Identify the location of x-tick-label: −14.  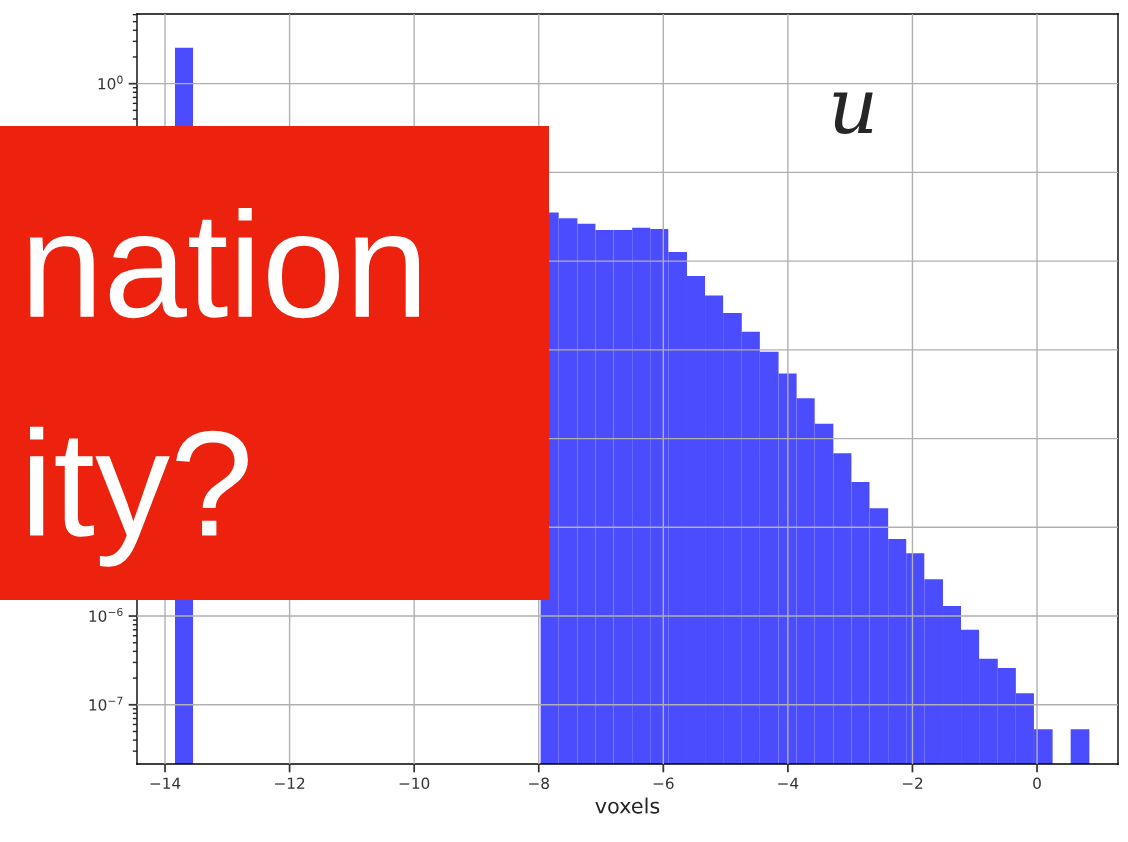
(165, 783).